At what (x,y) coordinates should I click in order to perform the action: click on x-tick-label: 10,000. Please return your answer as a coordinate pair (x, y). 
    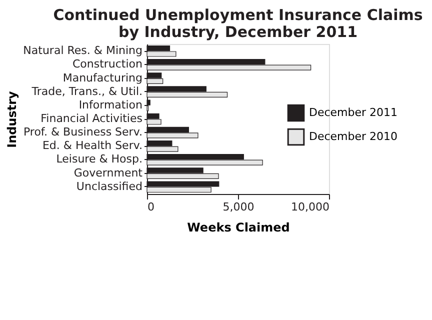
    Looking at the image, I should click on (310, 207).